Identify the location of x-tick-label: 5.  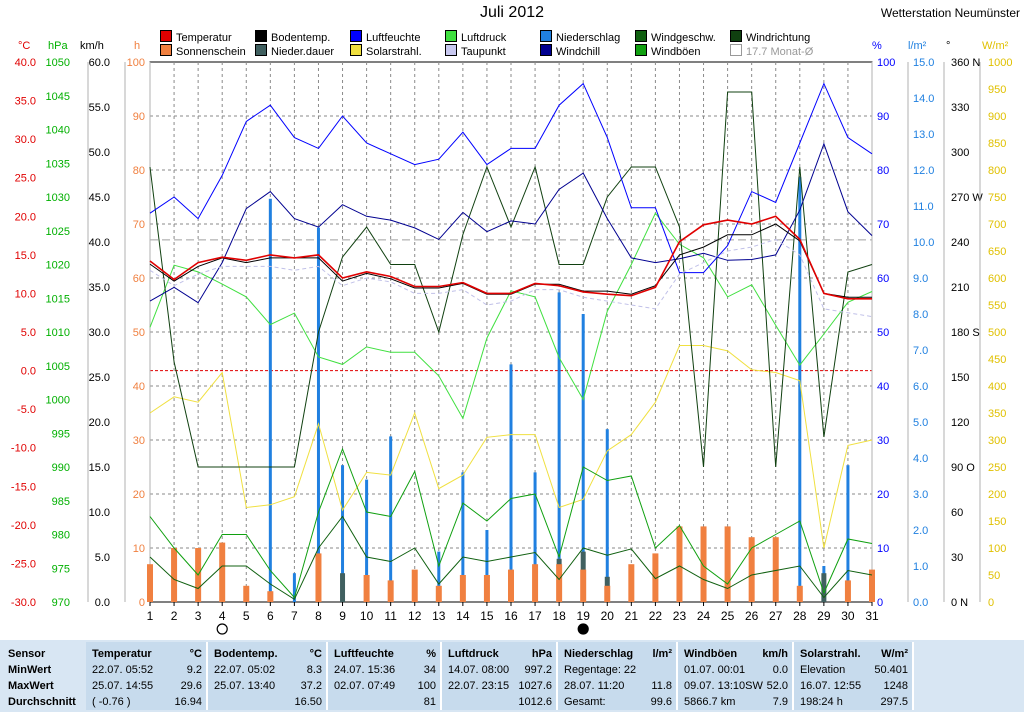
(246, 616).